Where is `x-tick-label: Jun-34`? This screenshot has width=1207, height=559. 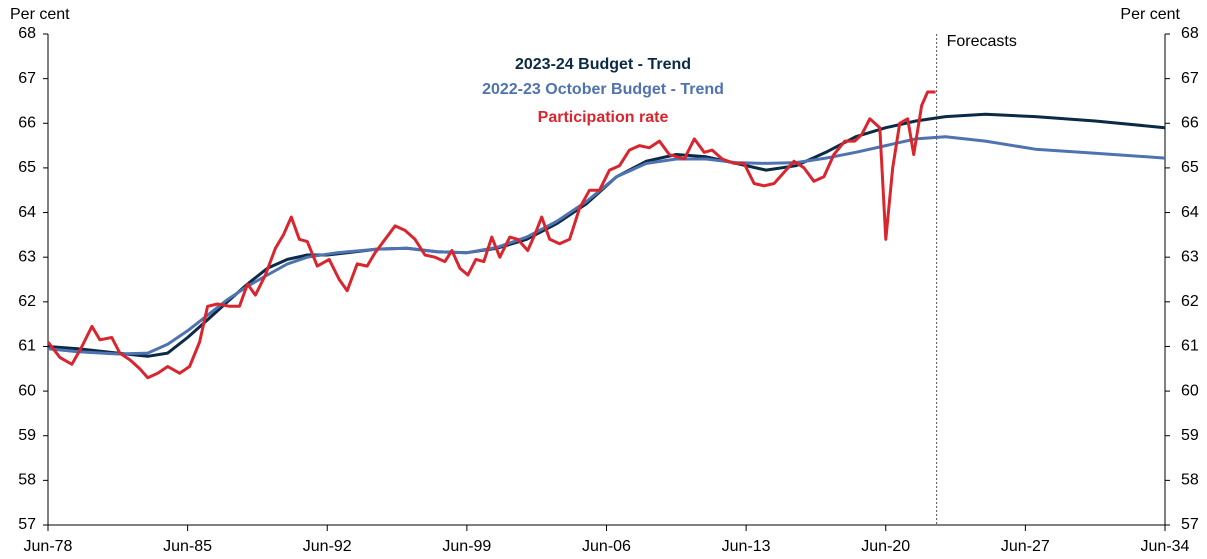
x-tick-label: Jun-34 is located at coordinates (1165, 546).